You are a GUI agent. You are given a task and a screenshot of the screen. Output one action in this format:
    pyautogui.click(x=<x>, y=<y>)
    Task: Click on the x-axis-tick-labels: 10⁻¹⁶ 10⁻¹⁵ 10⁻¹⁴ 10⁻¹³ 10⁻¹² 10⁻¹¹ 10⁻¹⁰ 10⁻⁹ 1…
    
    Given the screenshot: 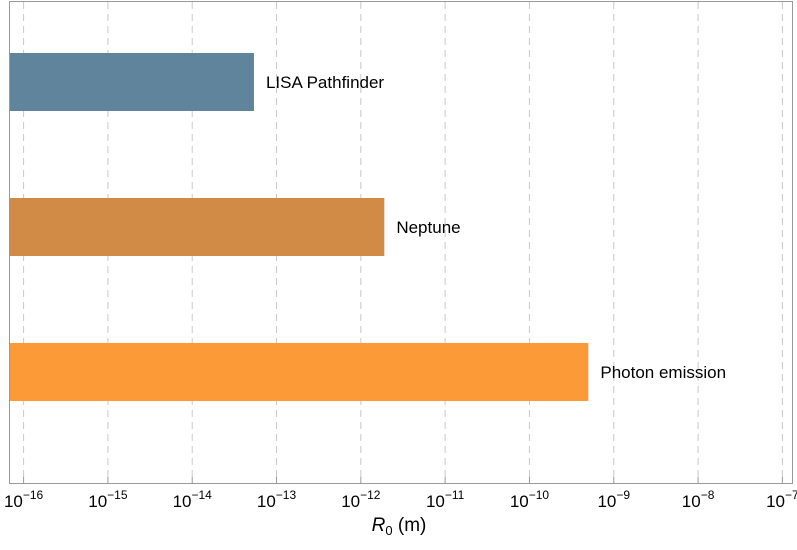 What is the action you would take?
    pyautogui.click(x=400, y=499)
    